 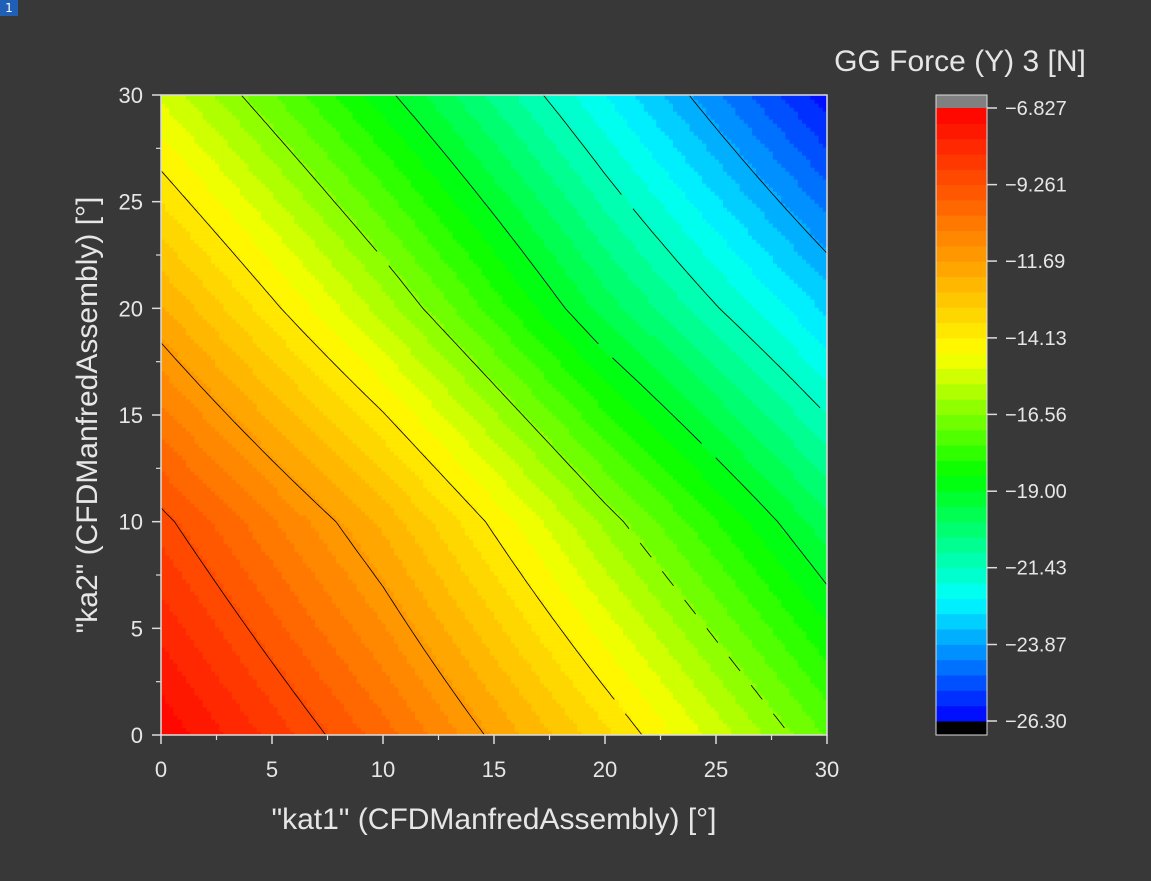 I want to click on layer-badge: 1, so click(x=9, y=8).